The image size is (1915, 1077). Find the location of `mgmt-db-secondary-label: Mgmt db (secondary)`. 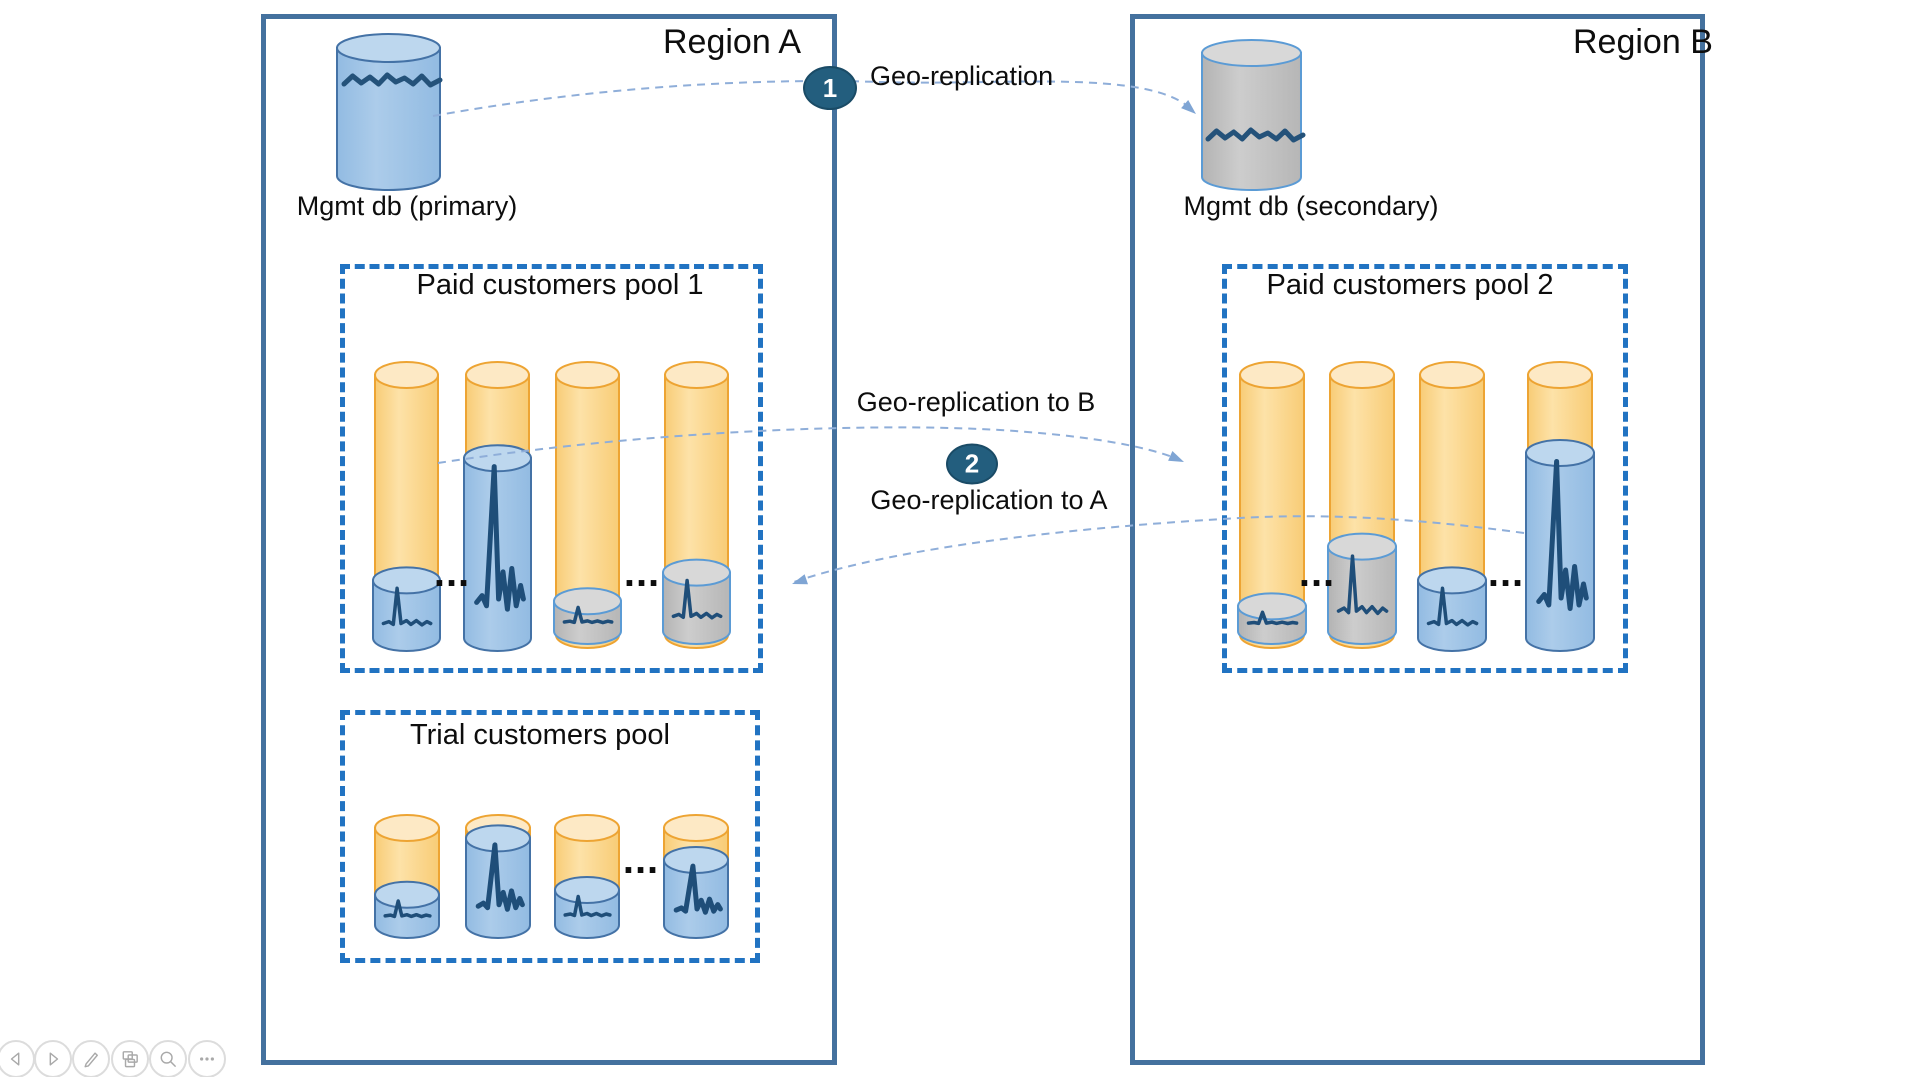

mgmt-db-secondary-label: Mgmt db (secondary) is located at coordinates (1311, 206).